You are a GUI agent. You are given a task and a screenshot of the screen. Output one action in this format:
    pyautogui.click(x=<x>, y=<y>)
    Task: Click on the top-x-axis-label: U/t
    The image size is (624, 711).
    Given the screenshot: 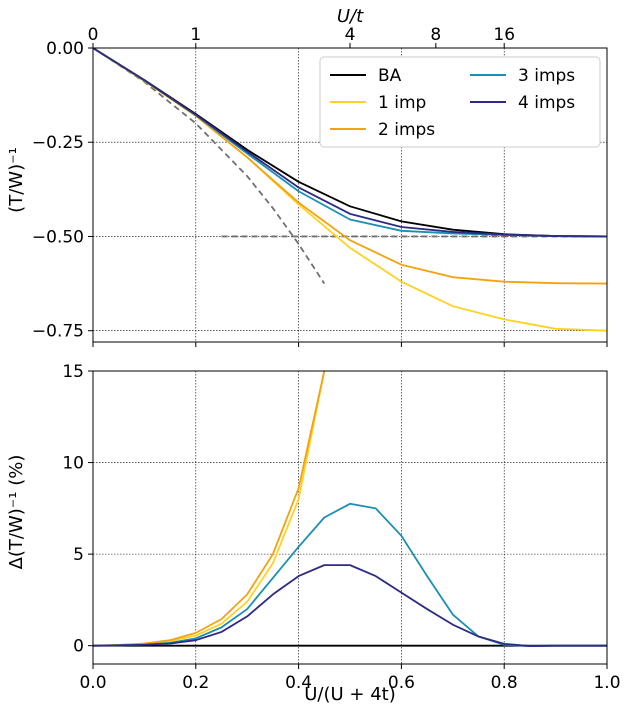 What is the action you would take?
    pyautogui.click(x=350, y=16)
    